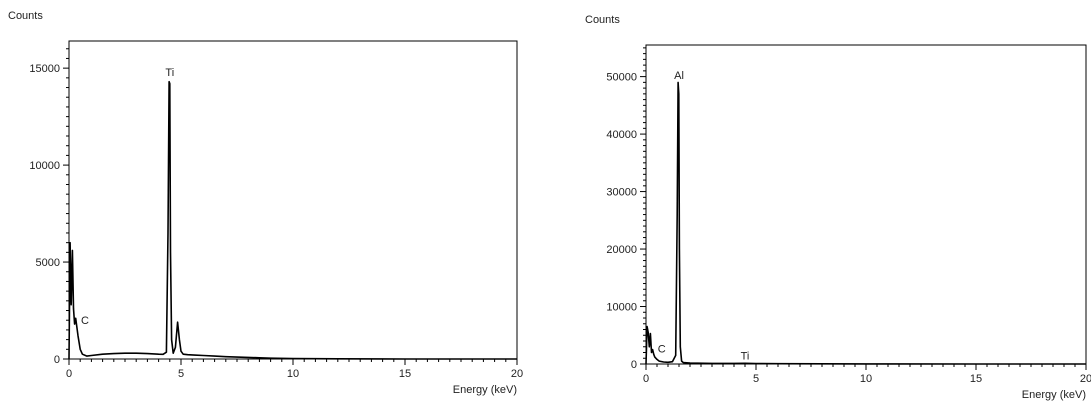  What do you see at coordinates (48, 263) in the screenshot?
I see `y-tick-label: 5000` at bounding box center [48, 263].